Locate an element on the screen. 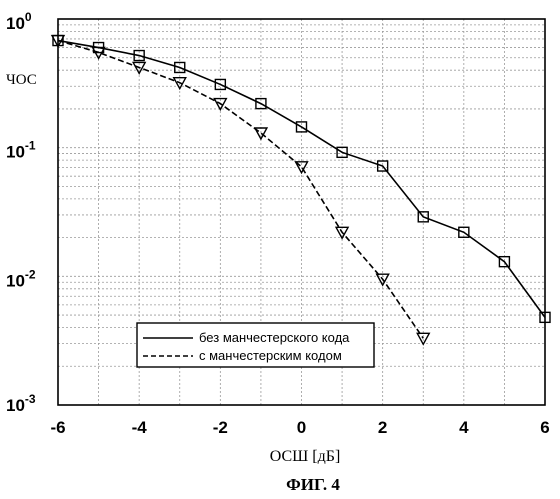 The width and height of the screenshot is (560, 499). x-tick-labels: -6 -4 -2 0 2 4 6 is located at coordinates (299, 427).